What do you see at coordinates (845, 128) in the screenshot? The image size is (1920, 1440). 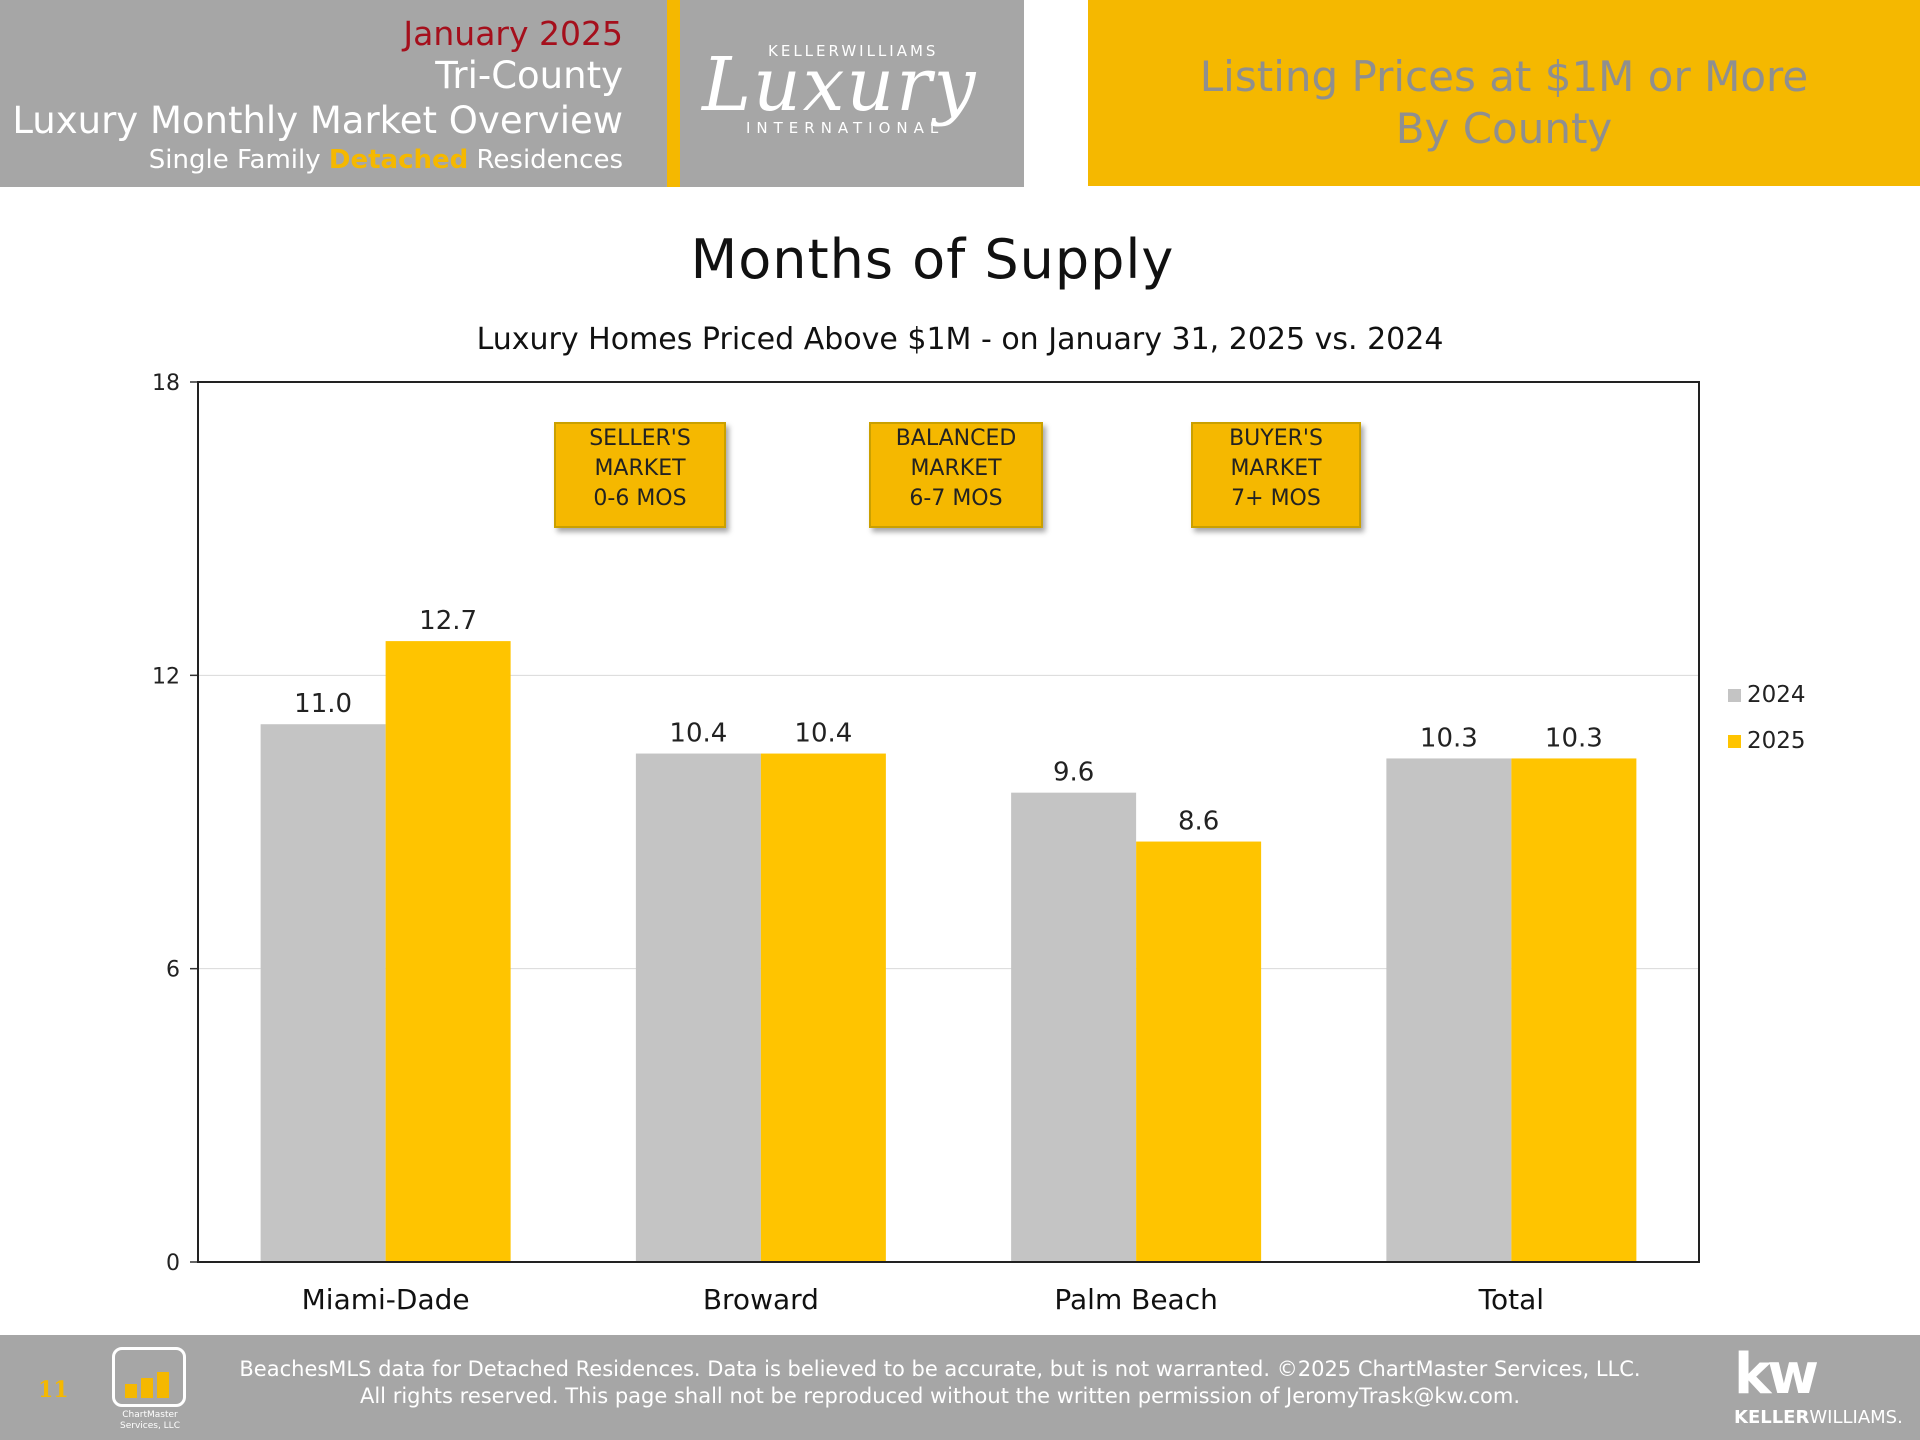 I see `logo-international-text: INTERNATIONAL` at bounding box center [845, 128].